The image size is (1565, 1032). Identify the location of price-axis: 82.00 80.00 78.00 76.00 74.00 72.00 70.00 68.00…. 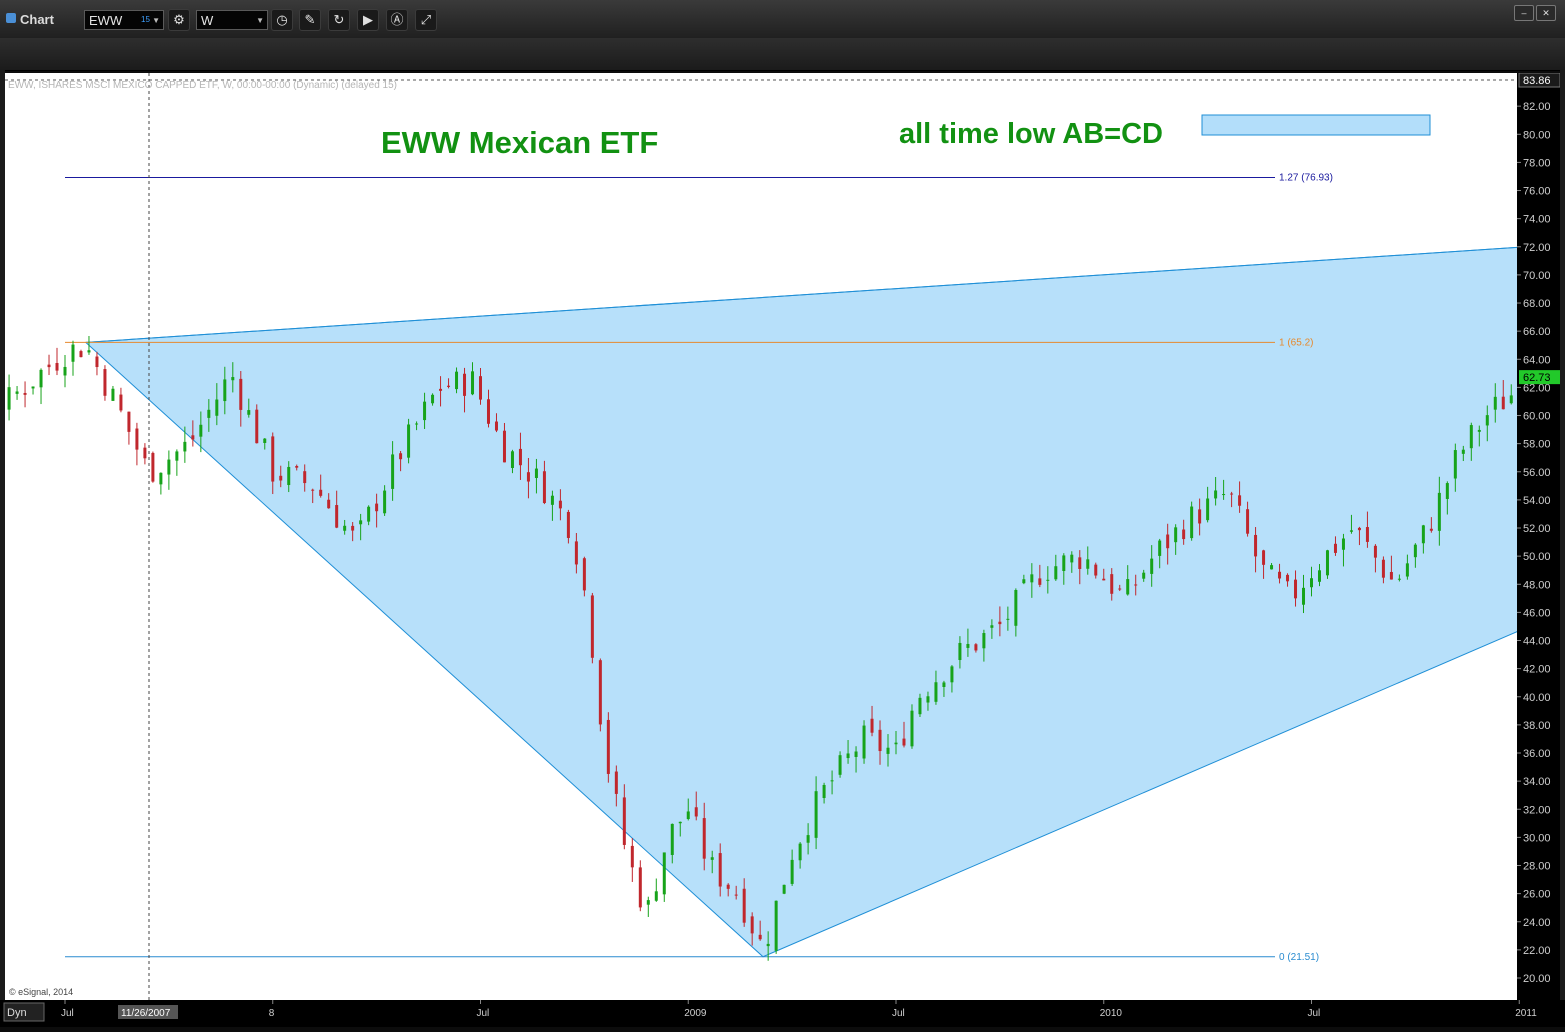
(1539, 536).